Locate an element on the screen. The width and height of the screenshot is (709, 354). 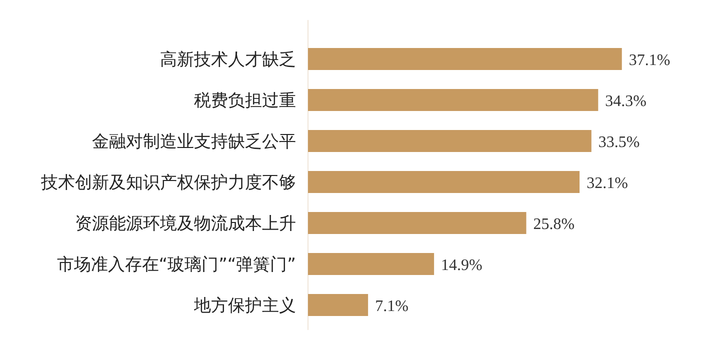
data-label: 14.9% is located at coordinates (461, 265).